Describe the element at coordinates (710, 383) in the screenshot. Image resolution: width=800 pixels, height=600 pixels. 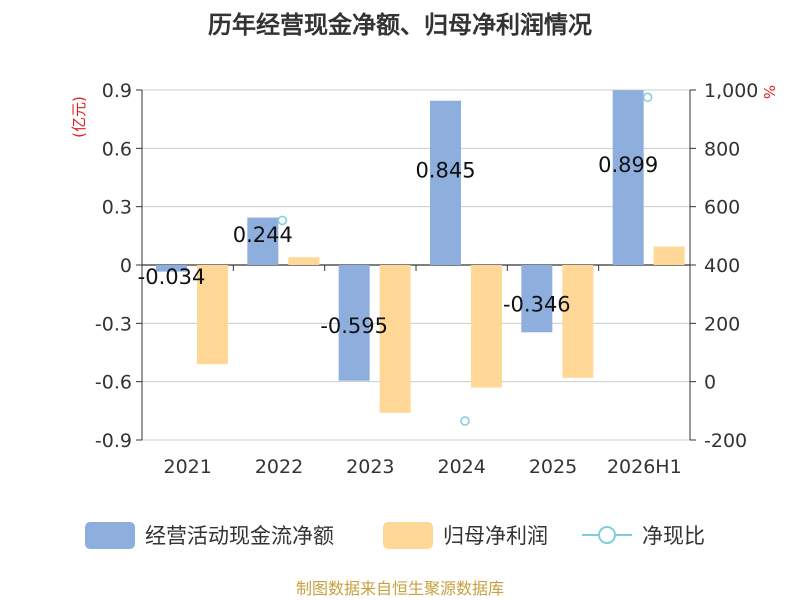
I see `right-tick-label: 0` at that location.